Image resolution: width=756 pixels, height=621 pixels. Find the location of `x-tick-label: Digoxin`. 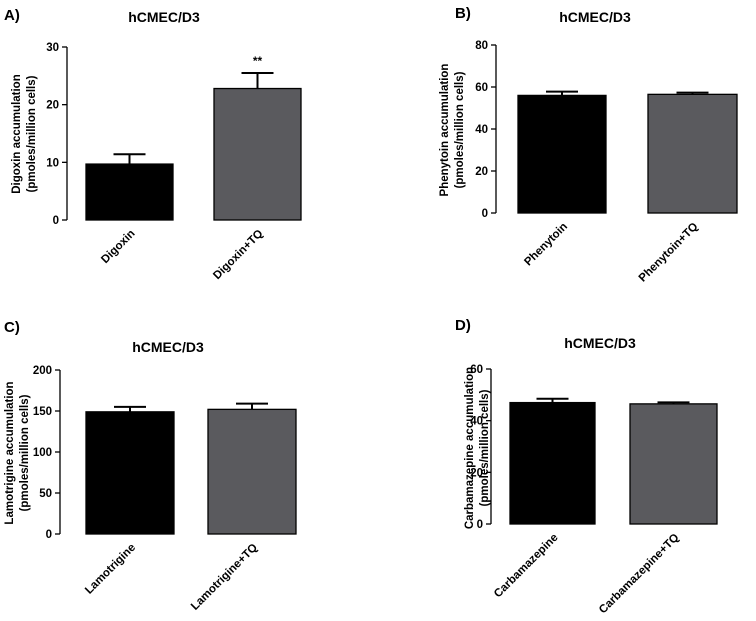

x-tick-label: Digoxin is located at coordinates (118, 247).